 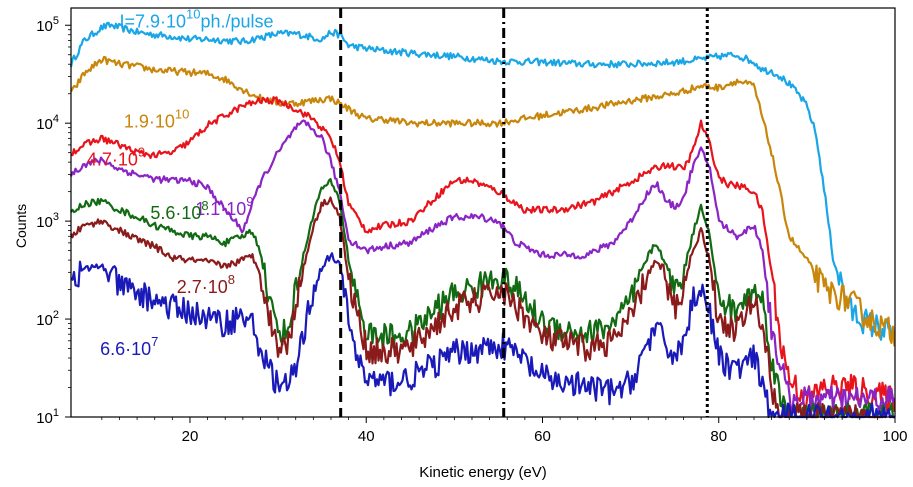 What do you see at coordinates (47, 221) in the screenshot?
I see `y-tick-label: 10³` at bounding box center [47, 221].